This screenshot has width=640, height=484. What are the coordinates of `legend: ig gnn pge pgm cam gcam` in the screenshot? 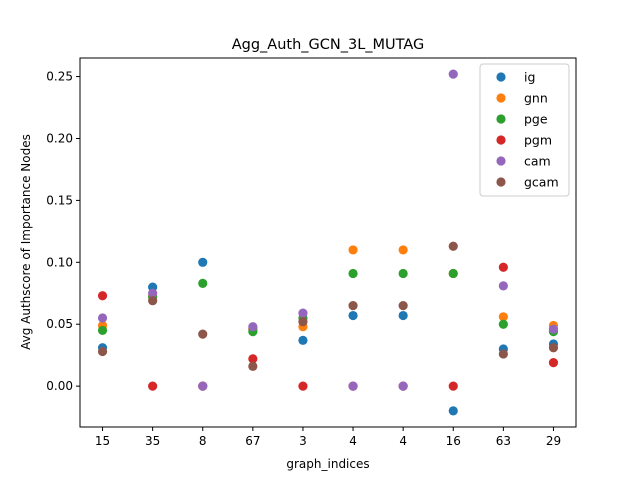 It's located at (524, 130).